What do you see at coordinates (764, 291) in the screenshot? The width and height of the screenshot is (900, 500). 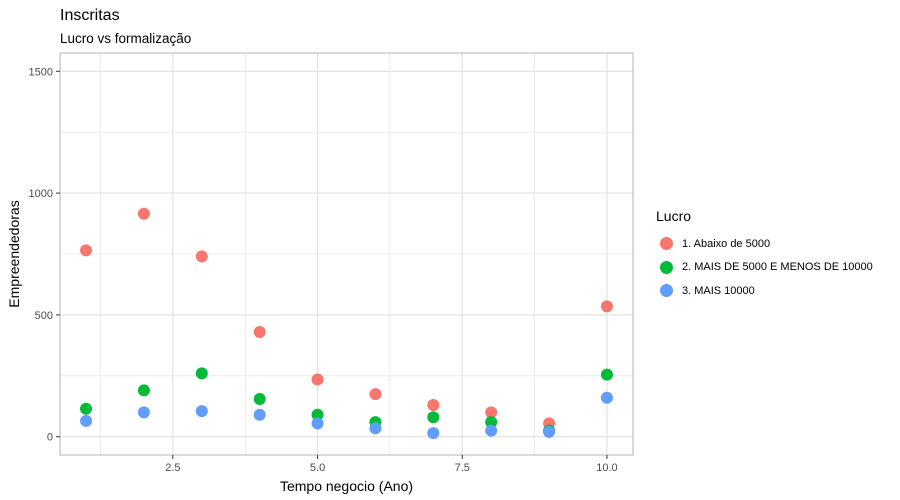 I see `legend-item-3: 3. MAIS 10000` at bounding box center [764, 291].